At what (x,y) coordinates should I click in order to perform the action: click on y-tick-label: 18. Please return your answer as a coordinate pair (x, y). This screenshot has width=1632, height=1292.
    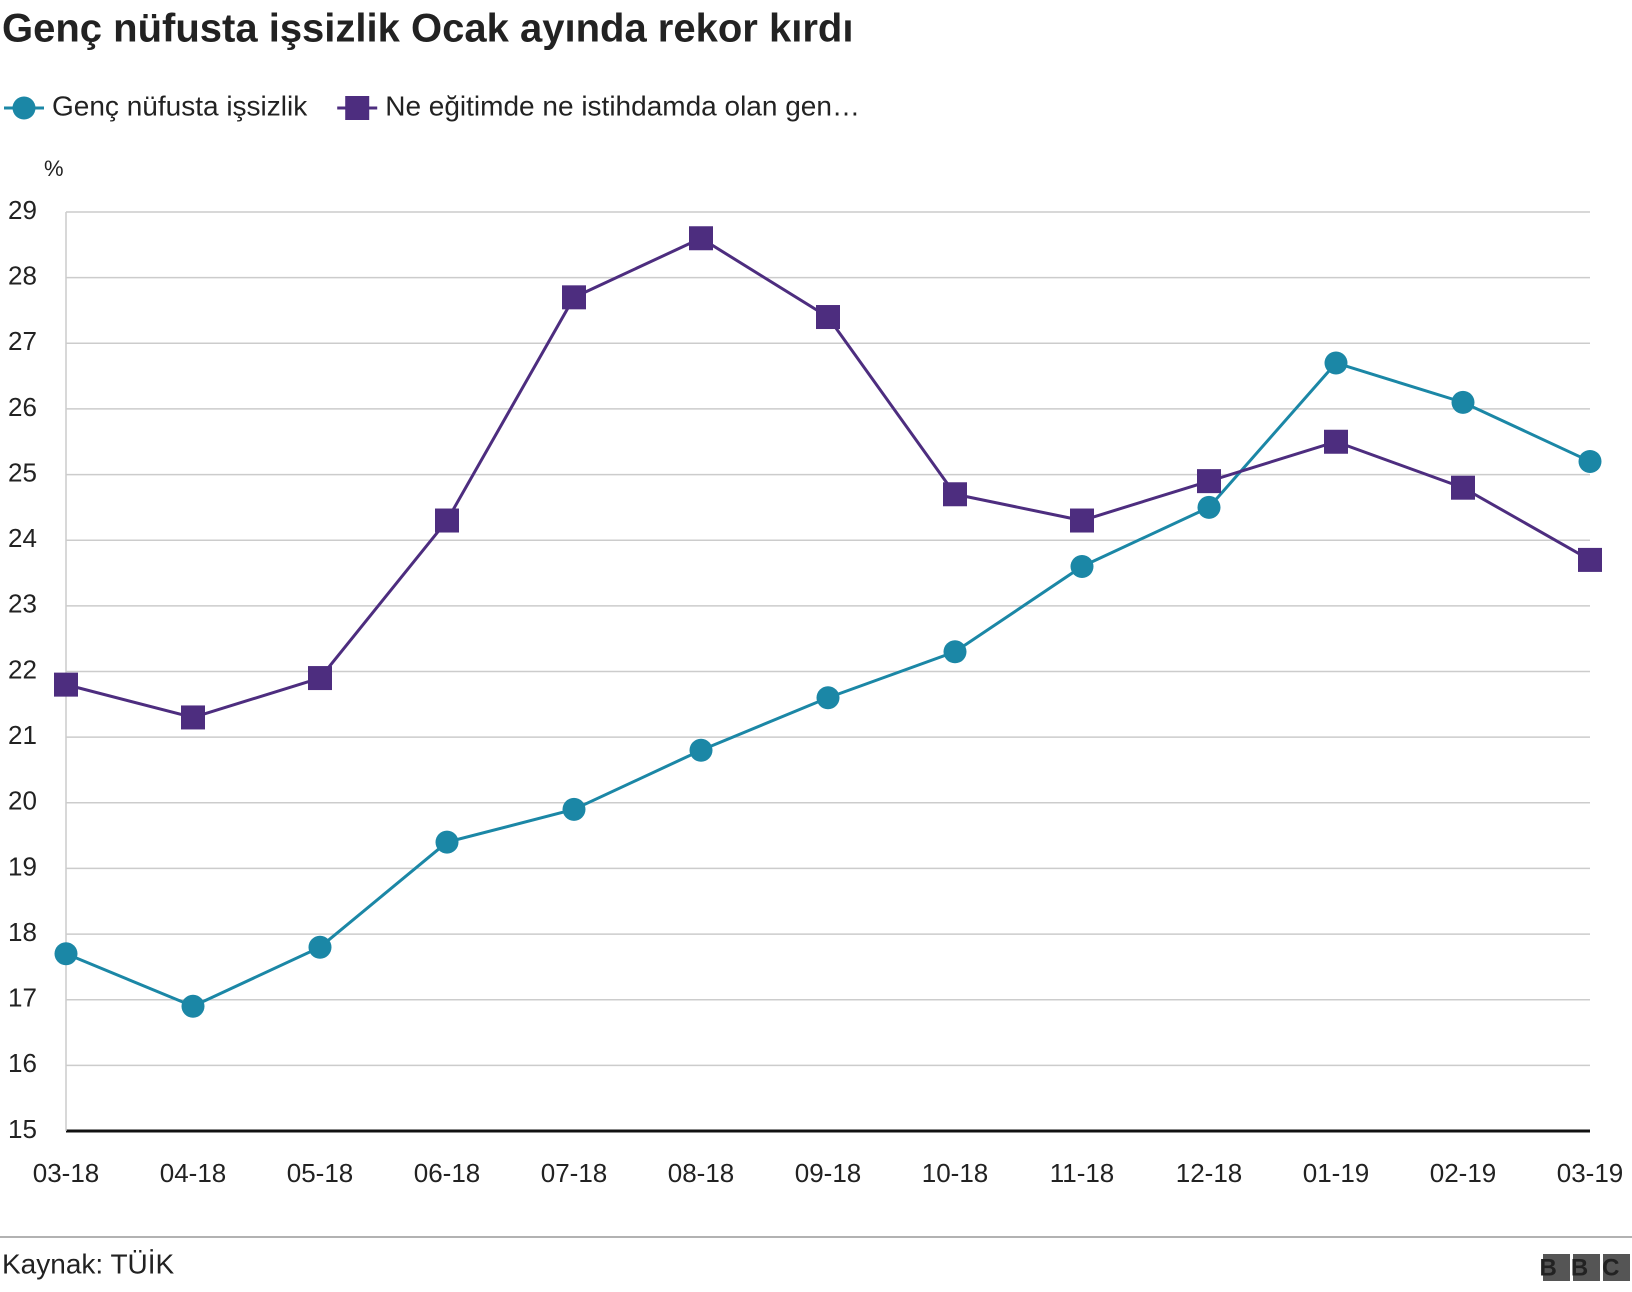
    Looking at the image, I should click on (22, 932).